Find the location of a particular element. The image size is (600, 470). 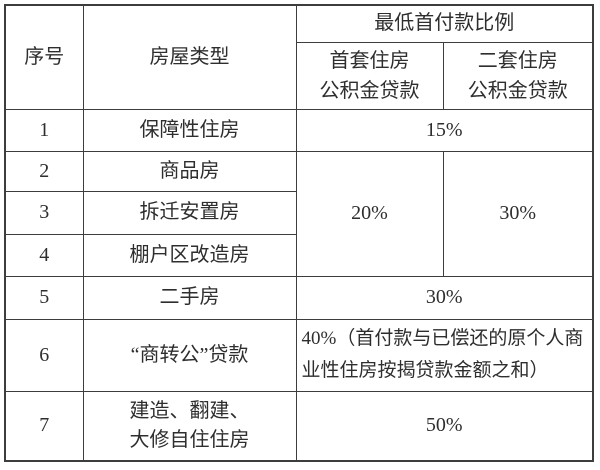

row-7-serial: 7 is located at coordinates (44, 426).